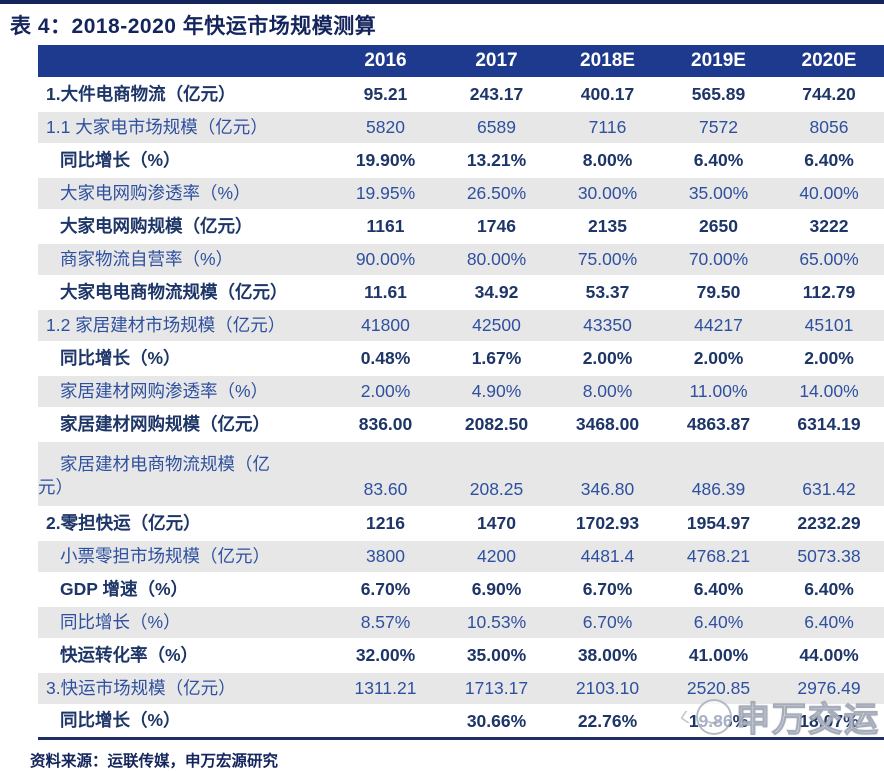  Describe the element at coordinates (385, 655) in the screenshot. I see `cell-value: 32.00%` at that location.